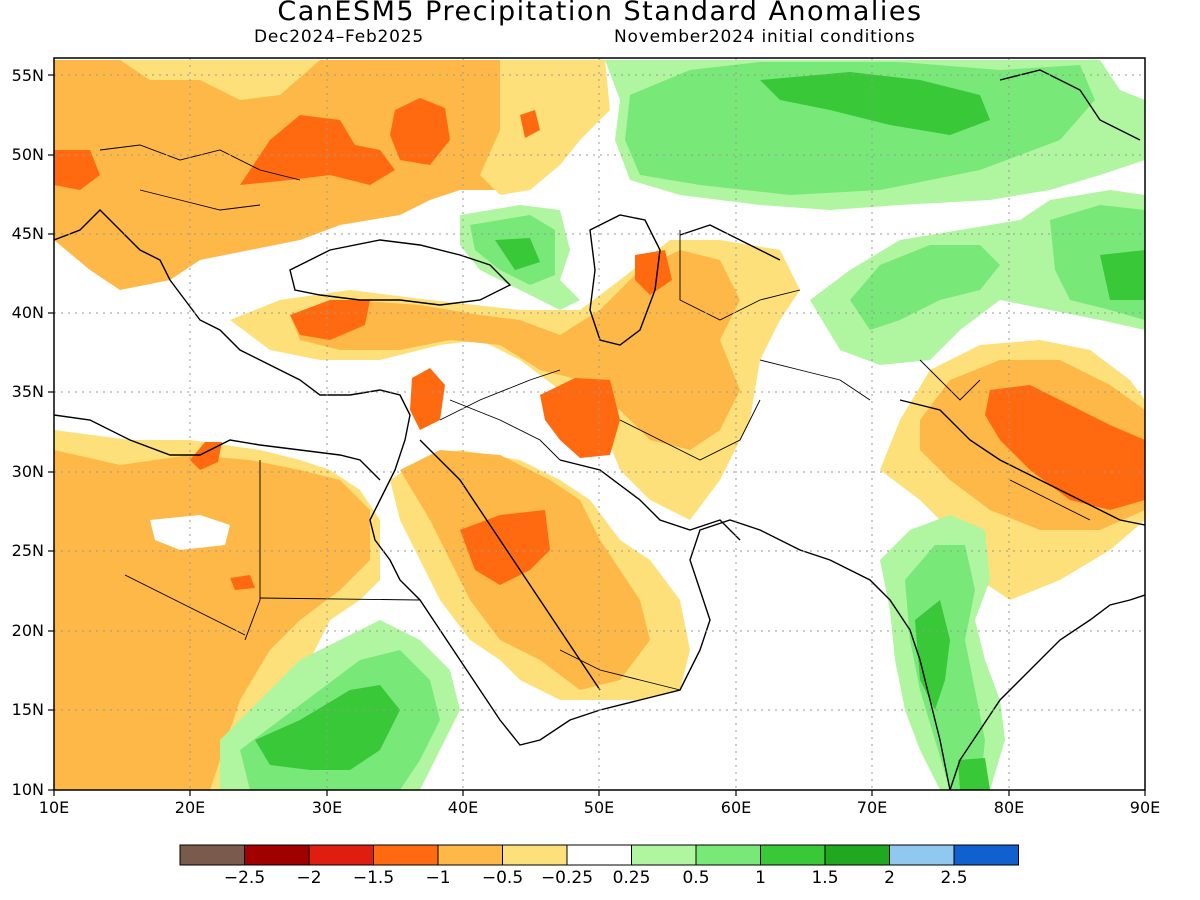 Image resolution: width=1200 pixels, height=900 pixels. What do you see at coordinates (244, 878) in the screenshot?
I see `colorbar-tick-label: −2.5` at bounding box center [244, 878].